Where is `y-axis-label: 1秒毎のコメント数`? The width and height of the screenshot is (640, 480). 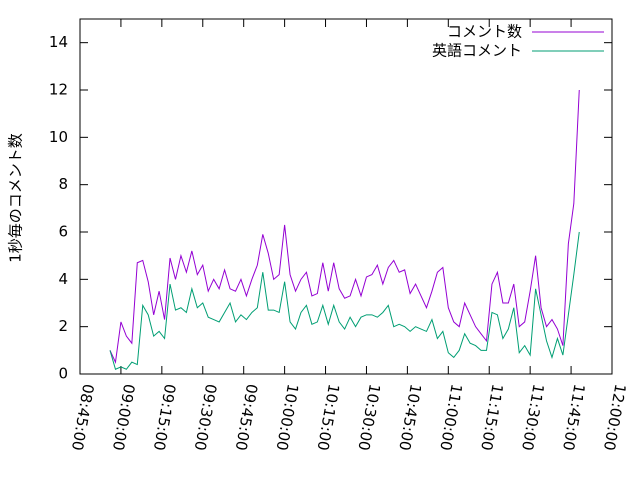
y-axis-label: 1秒毎のコメント数 is located at coordinates (16, 198).